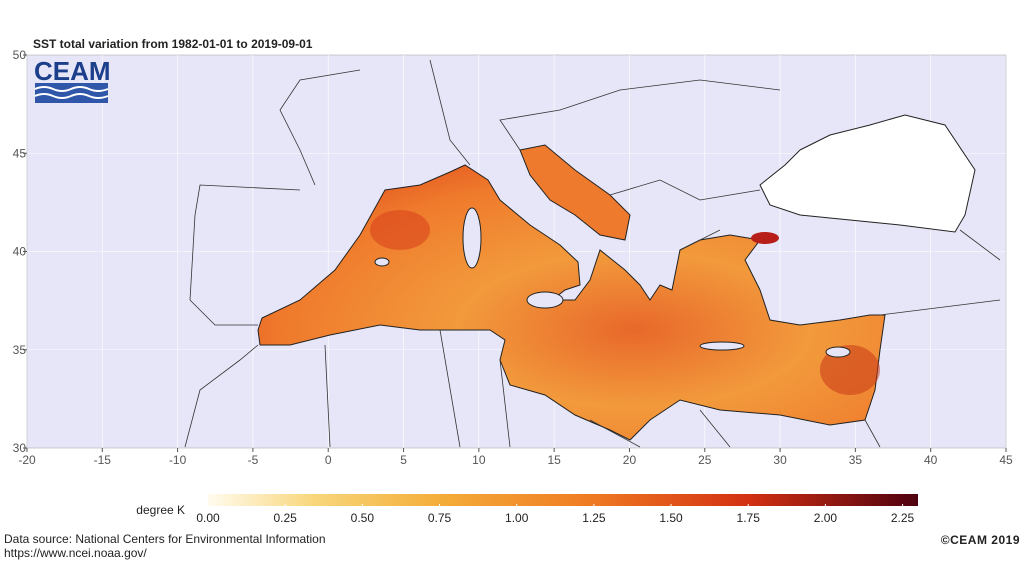 The width and height of the screenshot is (1024, 576). I want to click on x-tick-label: -10, so click(178, 460).